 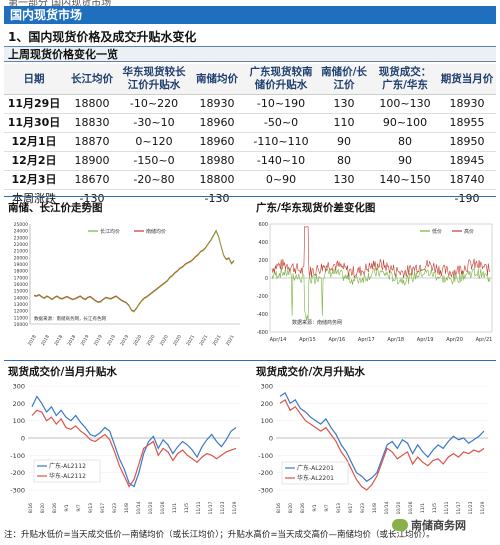 What do you see at coordinates (223, 507) in the screenshot?
I see `x-tick-label: 11/23` at bounding box center [223, 507].